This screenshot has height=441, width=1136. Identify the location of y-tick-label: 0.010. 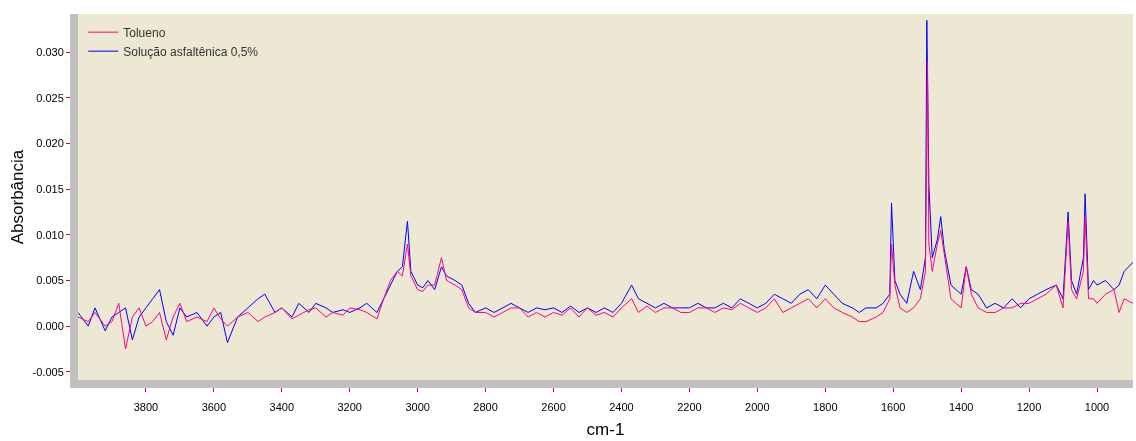
(50, 234).